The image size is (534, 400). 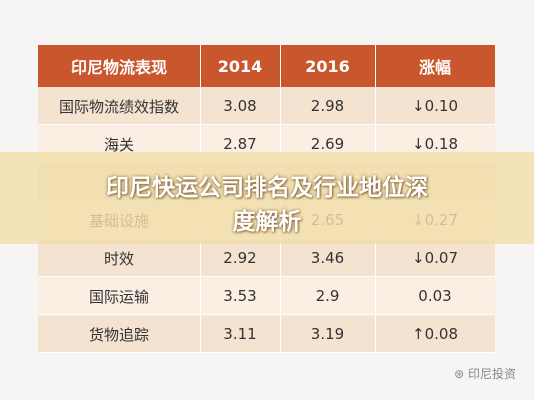 I want to click on table-cell: ↓0.18, so click(x=435, y=144).